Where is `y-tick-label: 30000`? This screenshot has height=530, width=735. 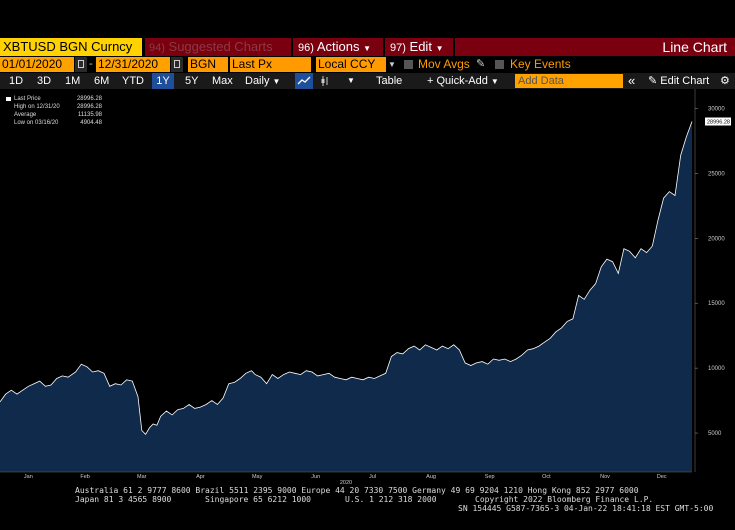 y-tick-label: 30000 is located at coordinates (716, 109).